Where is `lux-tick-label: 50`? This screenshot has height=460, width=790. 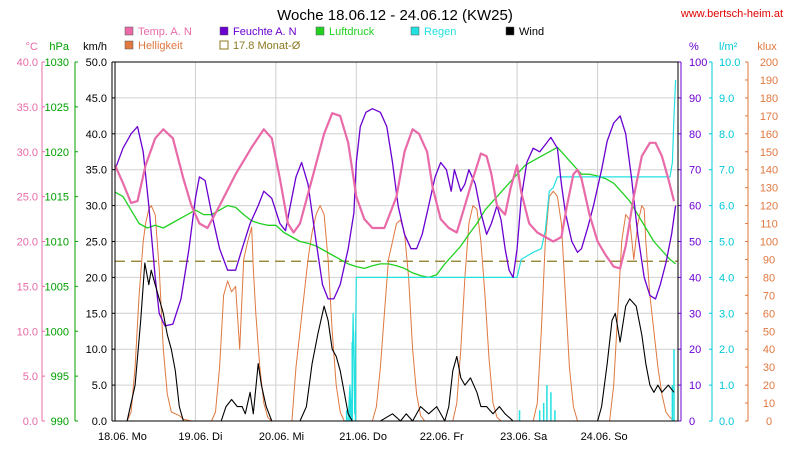 lux-tick-label: 50 is located at coordinates (769, 332).